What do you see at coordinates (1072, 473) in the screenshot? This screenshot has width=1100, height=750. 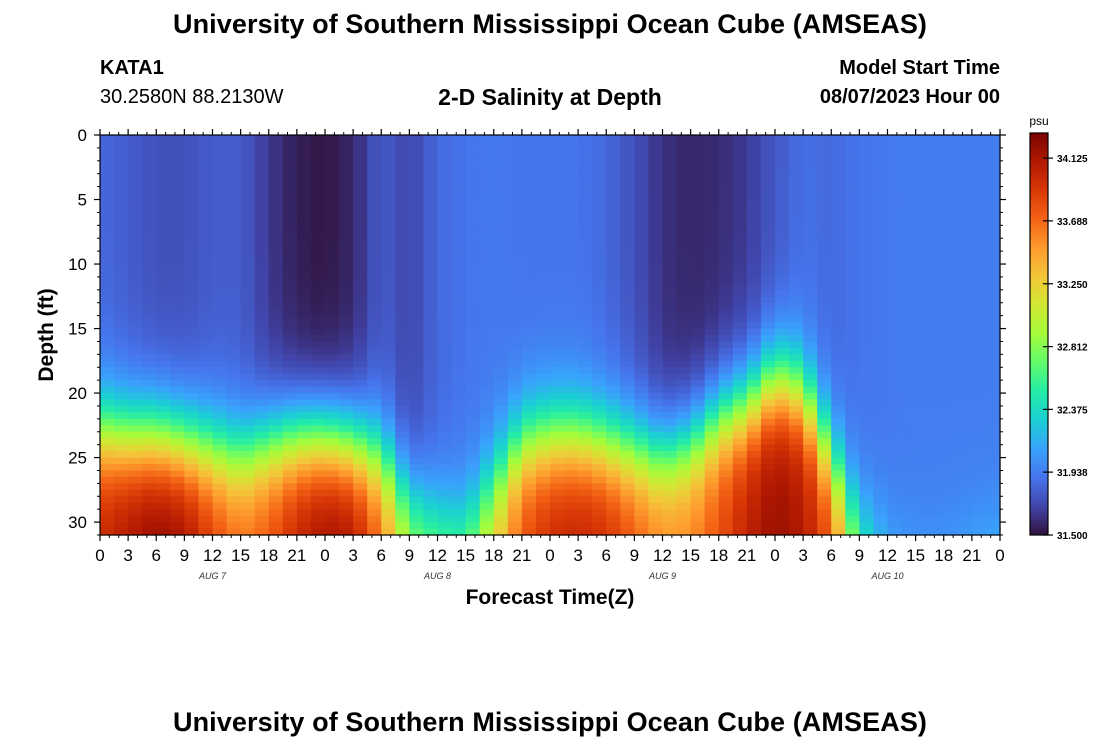 I see `colorbar-tick-label: 31.938` at bounding box center [1072, 473].